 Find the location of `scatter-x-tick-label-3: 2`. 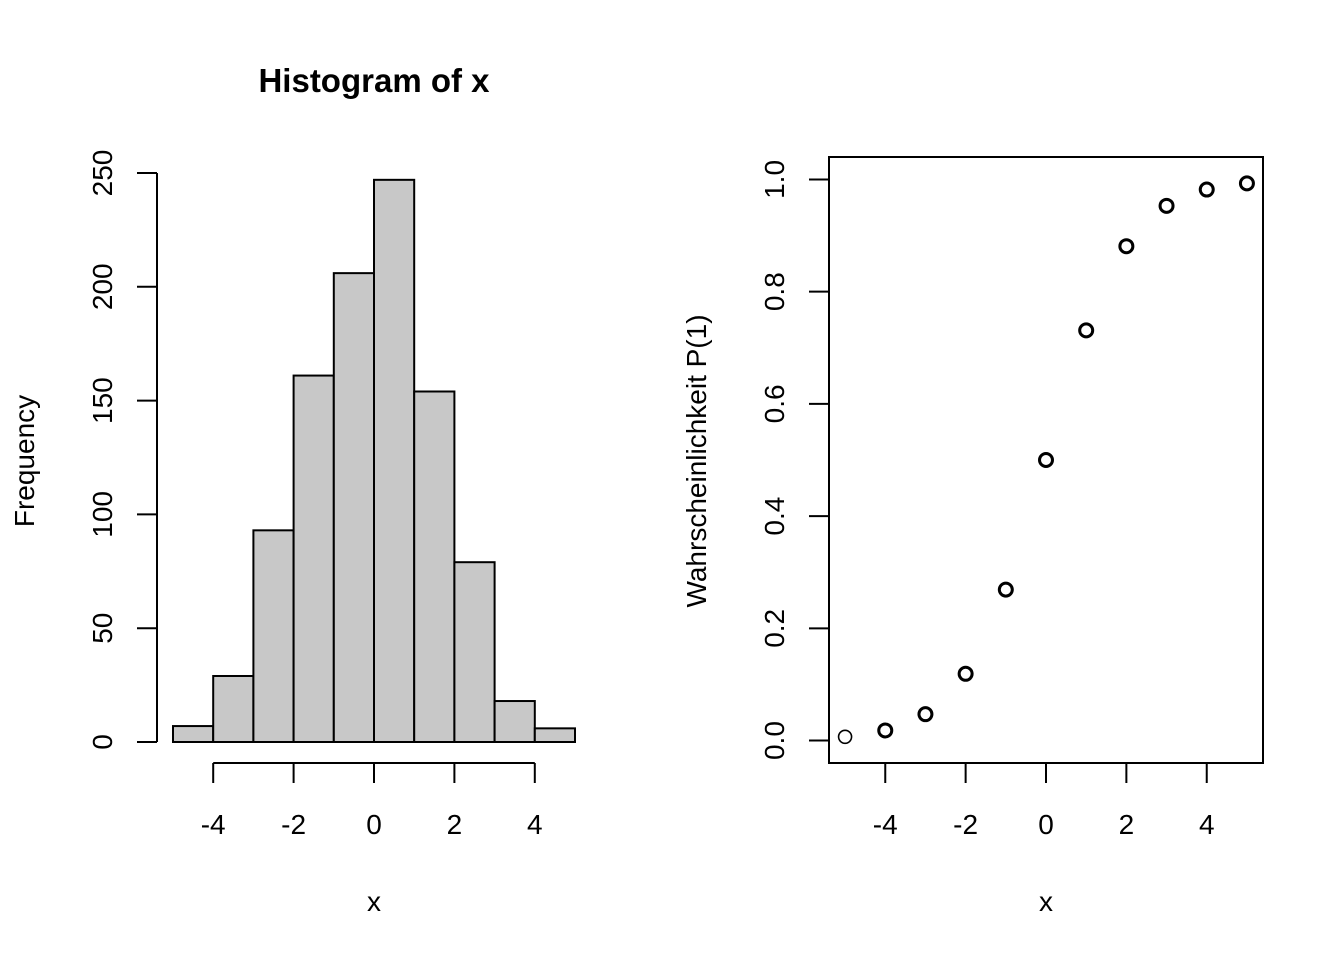

scatter-x-tick-label-3: 2 is located at coordinates (1127, 824).